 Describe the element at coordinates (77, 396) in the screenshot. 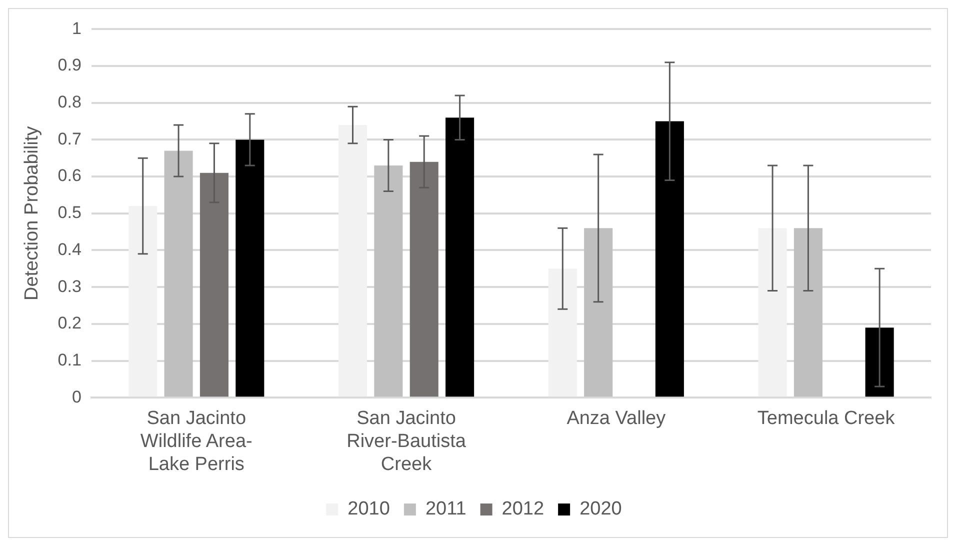

I see `y-tick-label: 0` at that location.